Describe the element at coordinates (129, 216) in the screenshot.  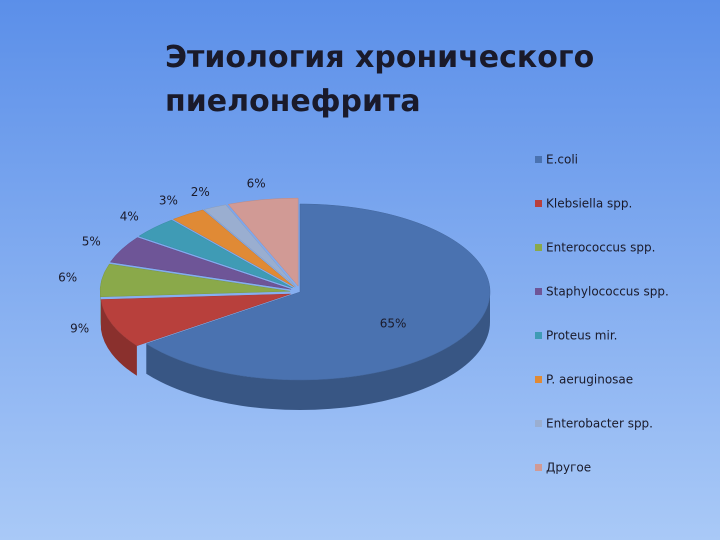
I see `data-label: 4%` at that location.